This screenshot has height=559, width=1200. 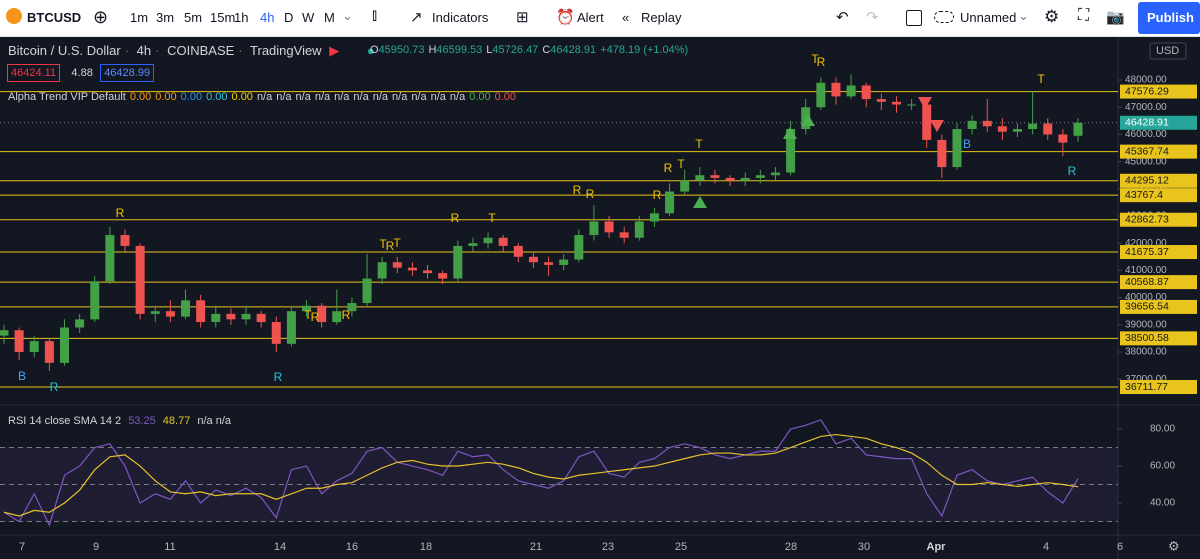 What do you see at coordinates (334, 50) in the screenshot?
I see `flag: ▶` at bounding box center [334, 50].